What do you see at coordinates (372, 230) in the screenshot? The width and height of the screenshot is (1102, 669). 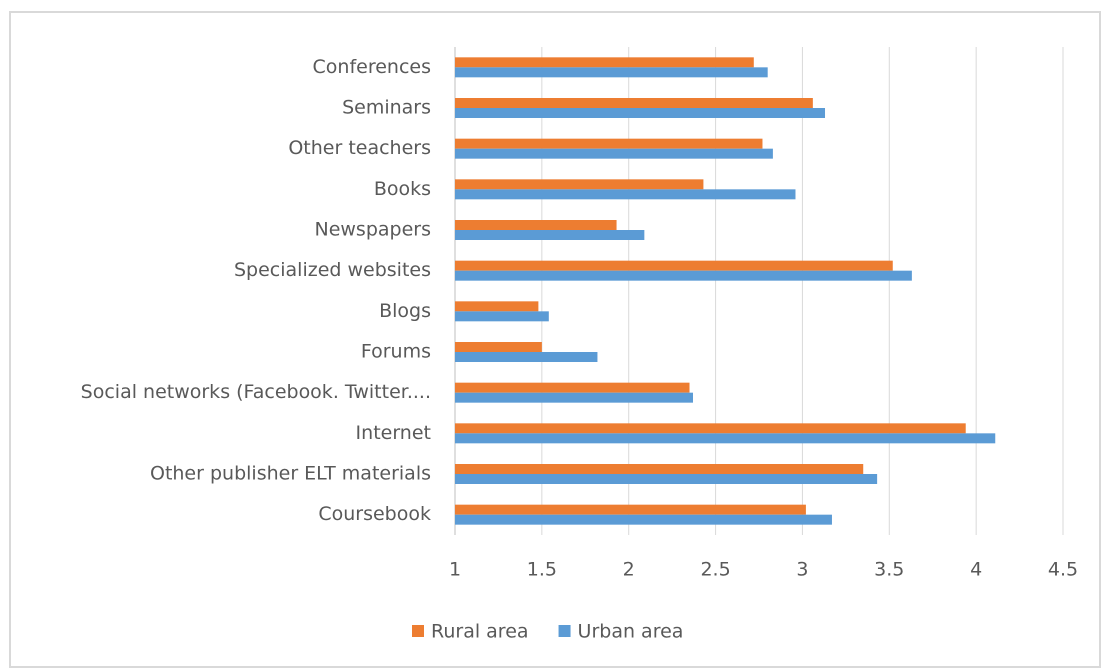 I see `y-tick-label: Newspapers` at bounding box center [372, 230].